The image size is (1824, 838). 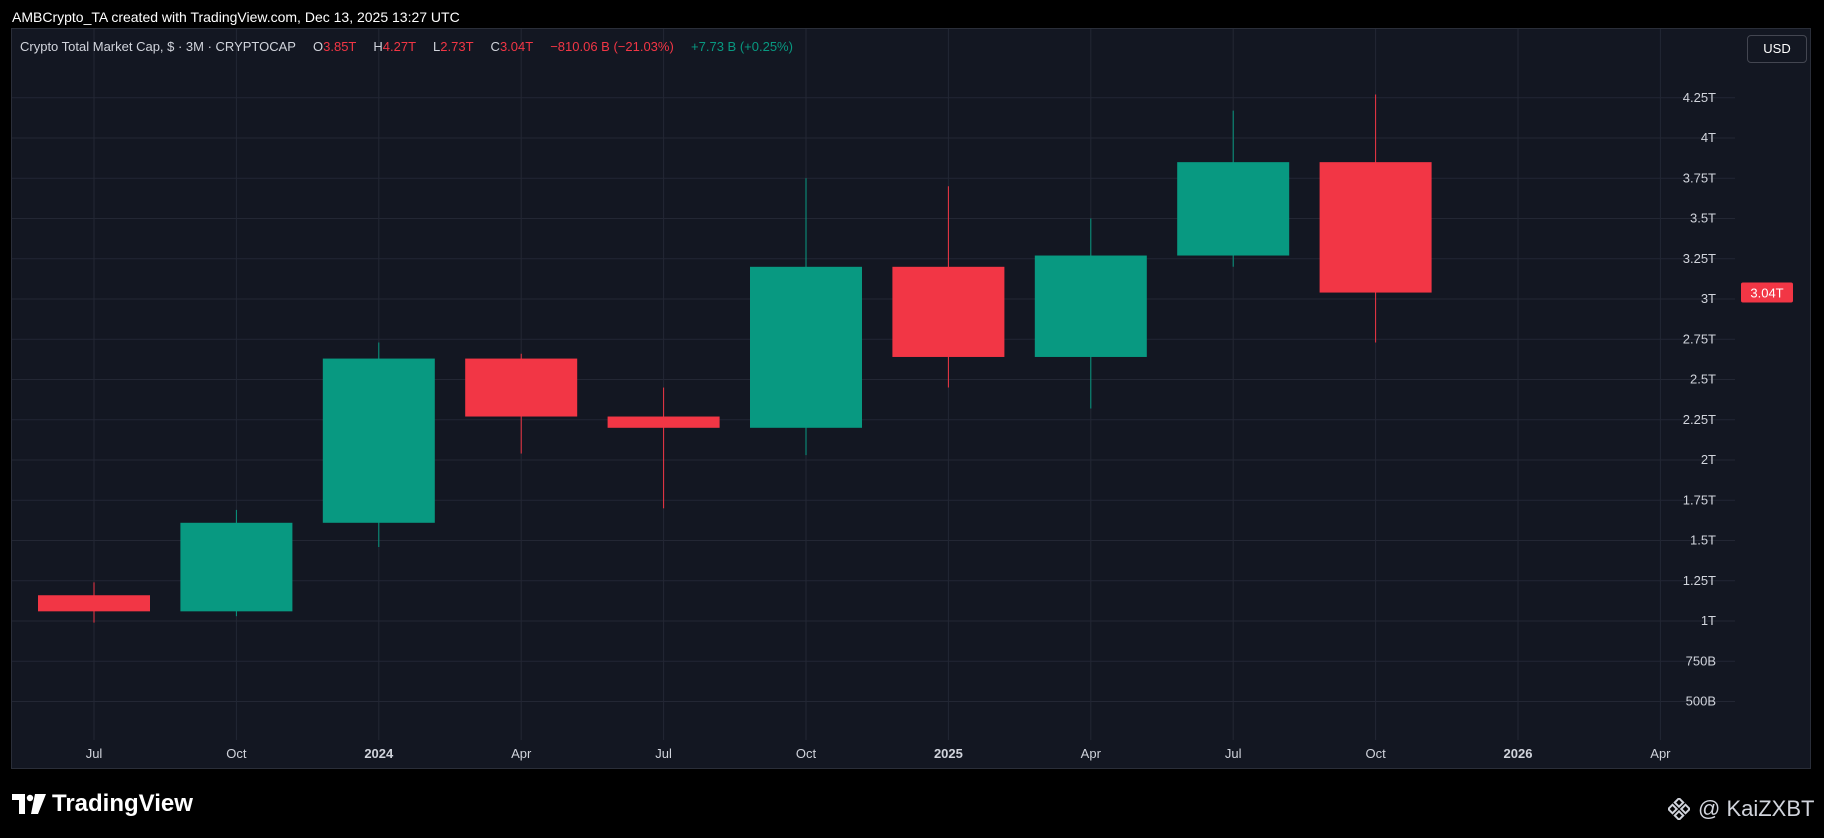 I want to click on close-value: 3.04T, so click(x=516, y=46).